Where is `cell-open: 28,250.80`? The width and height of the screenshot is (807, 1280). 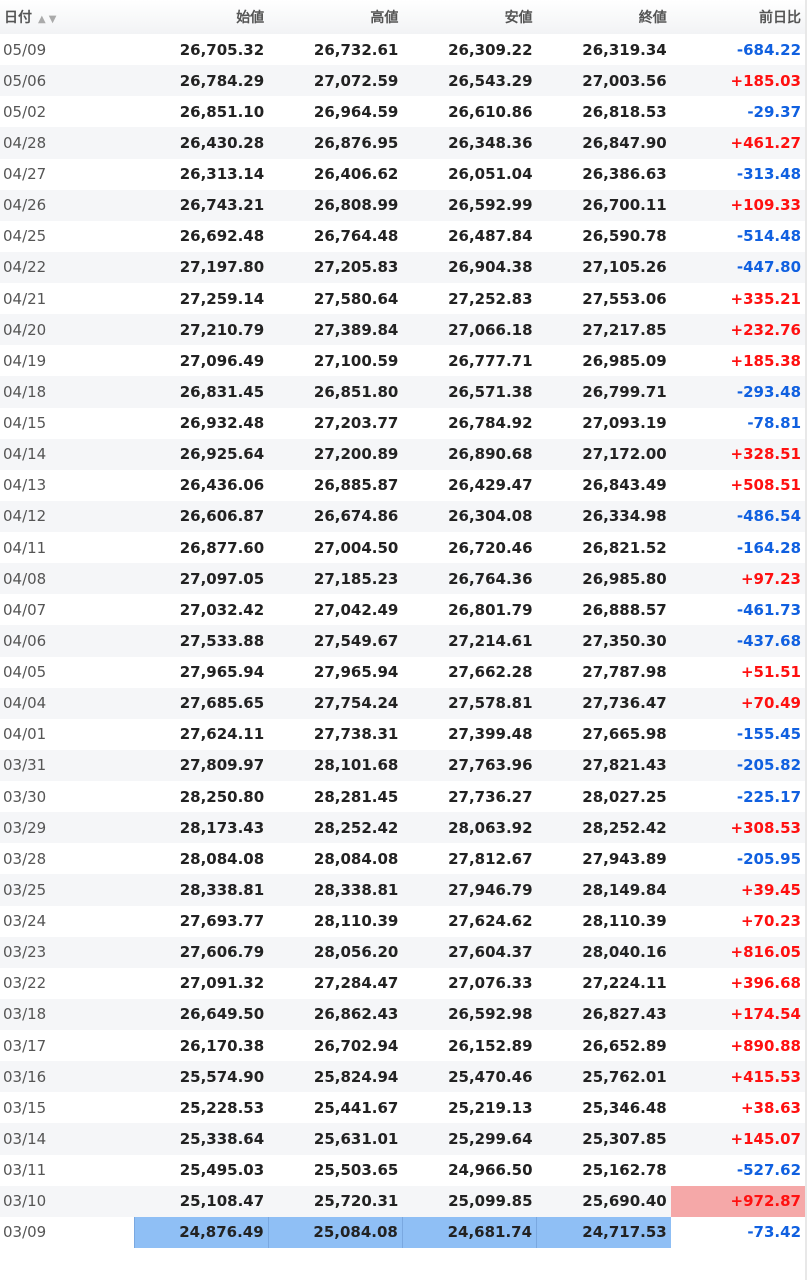
cell-open: 28,250.80 is located at coordinates (222, 796).